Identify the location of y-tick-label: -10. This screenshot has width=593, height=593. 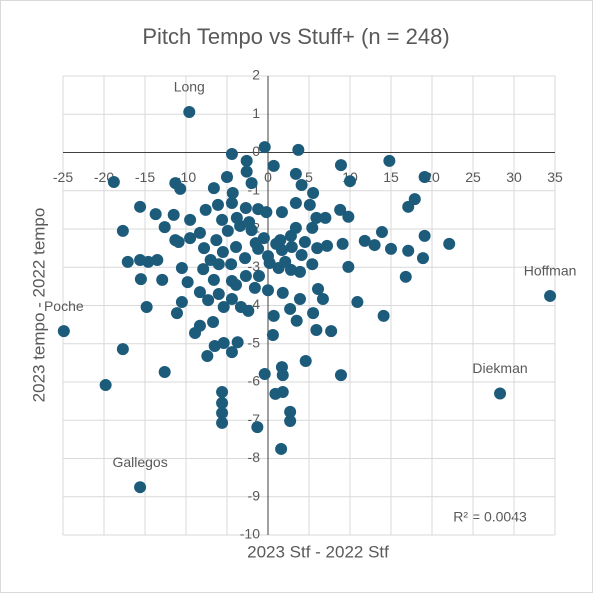
(250, 534).